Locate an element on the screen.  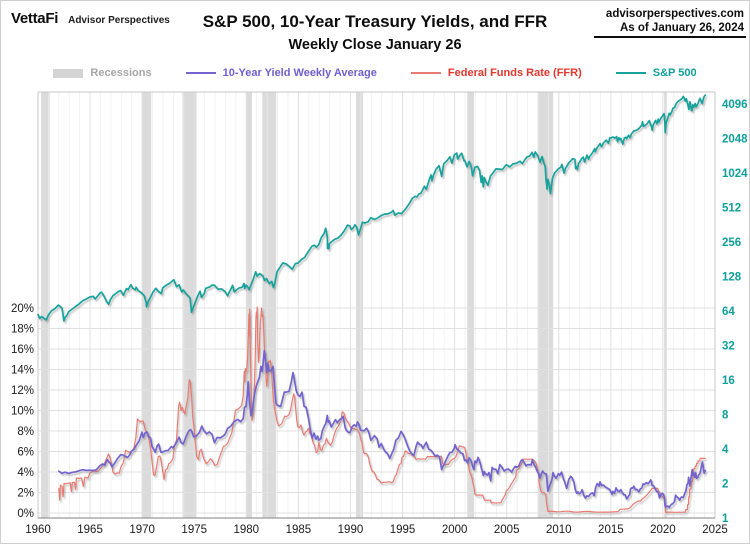
x-axis-tick: 2025 is located at coordinates (715, 530).